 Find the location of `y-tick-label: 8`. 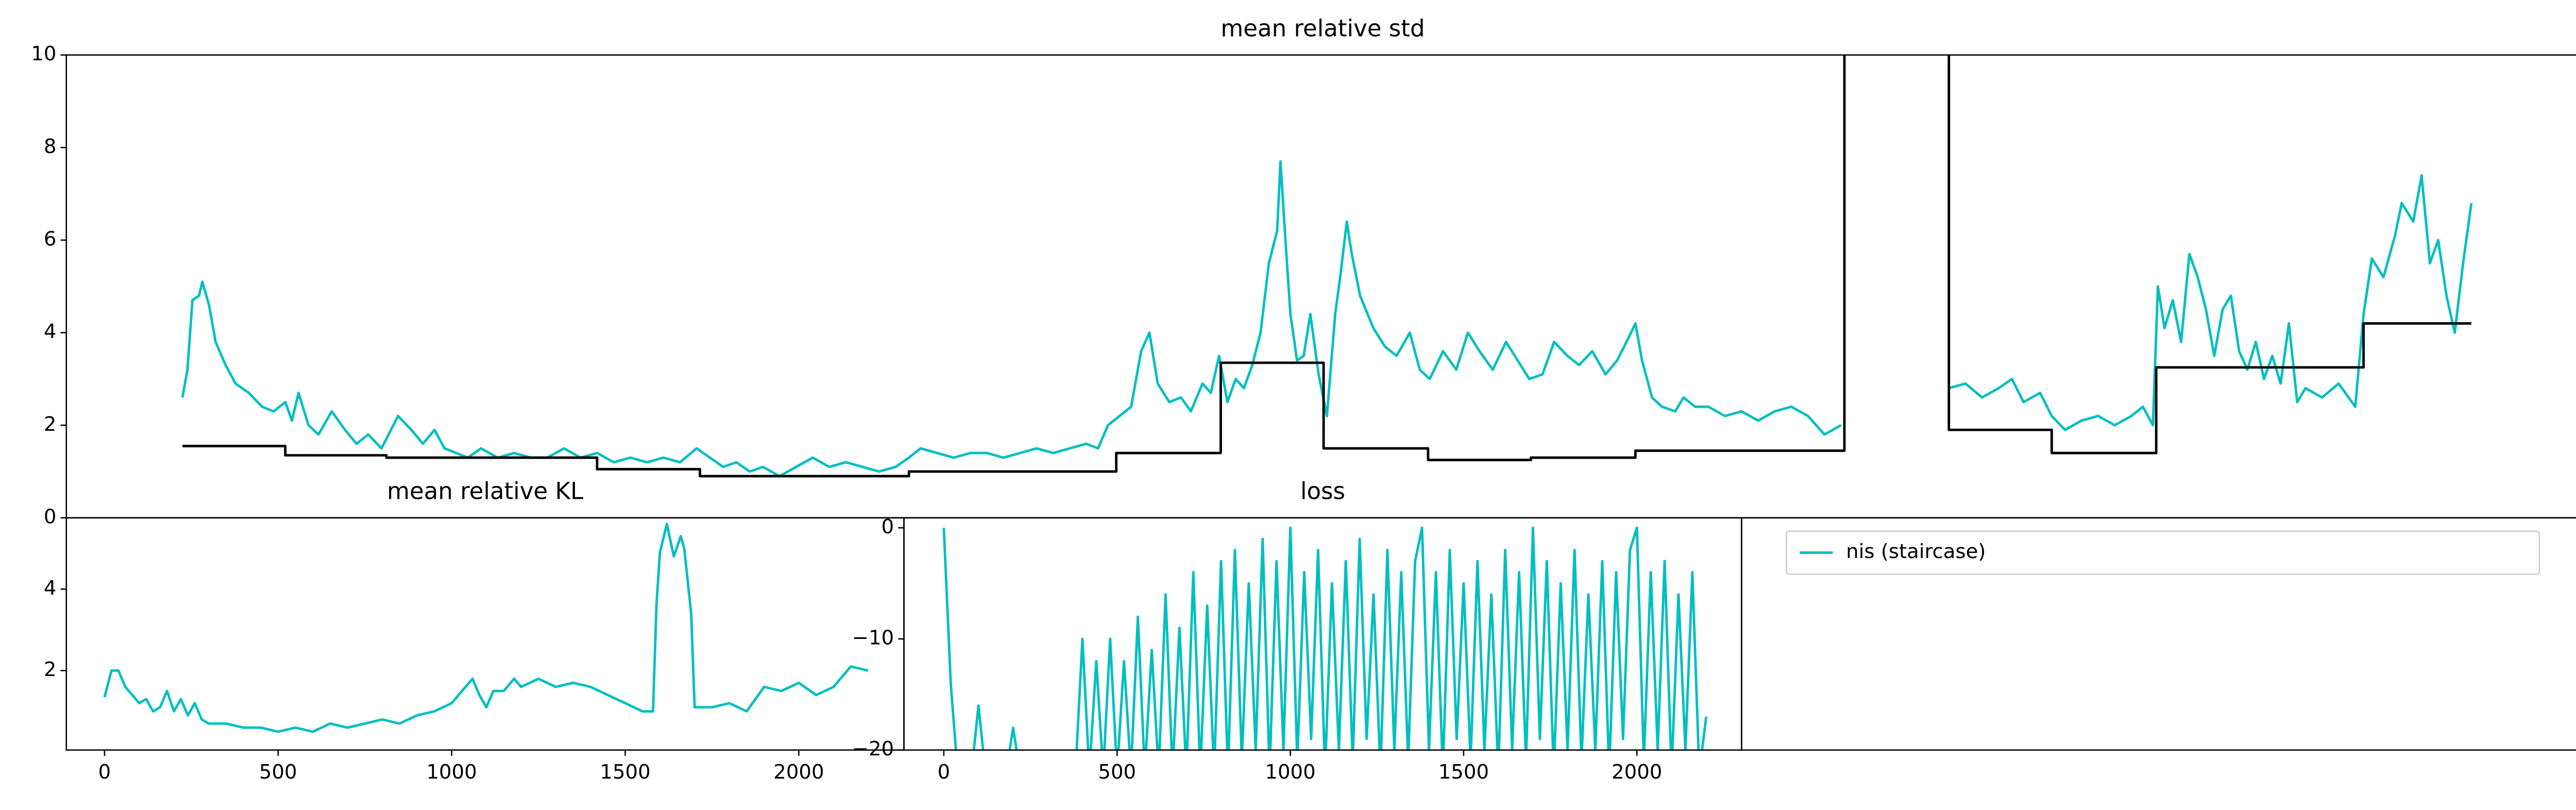

y-tick-label: 8 is located at coordinates (51, 146).